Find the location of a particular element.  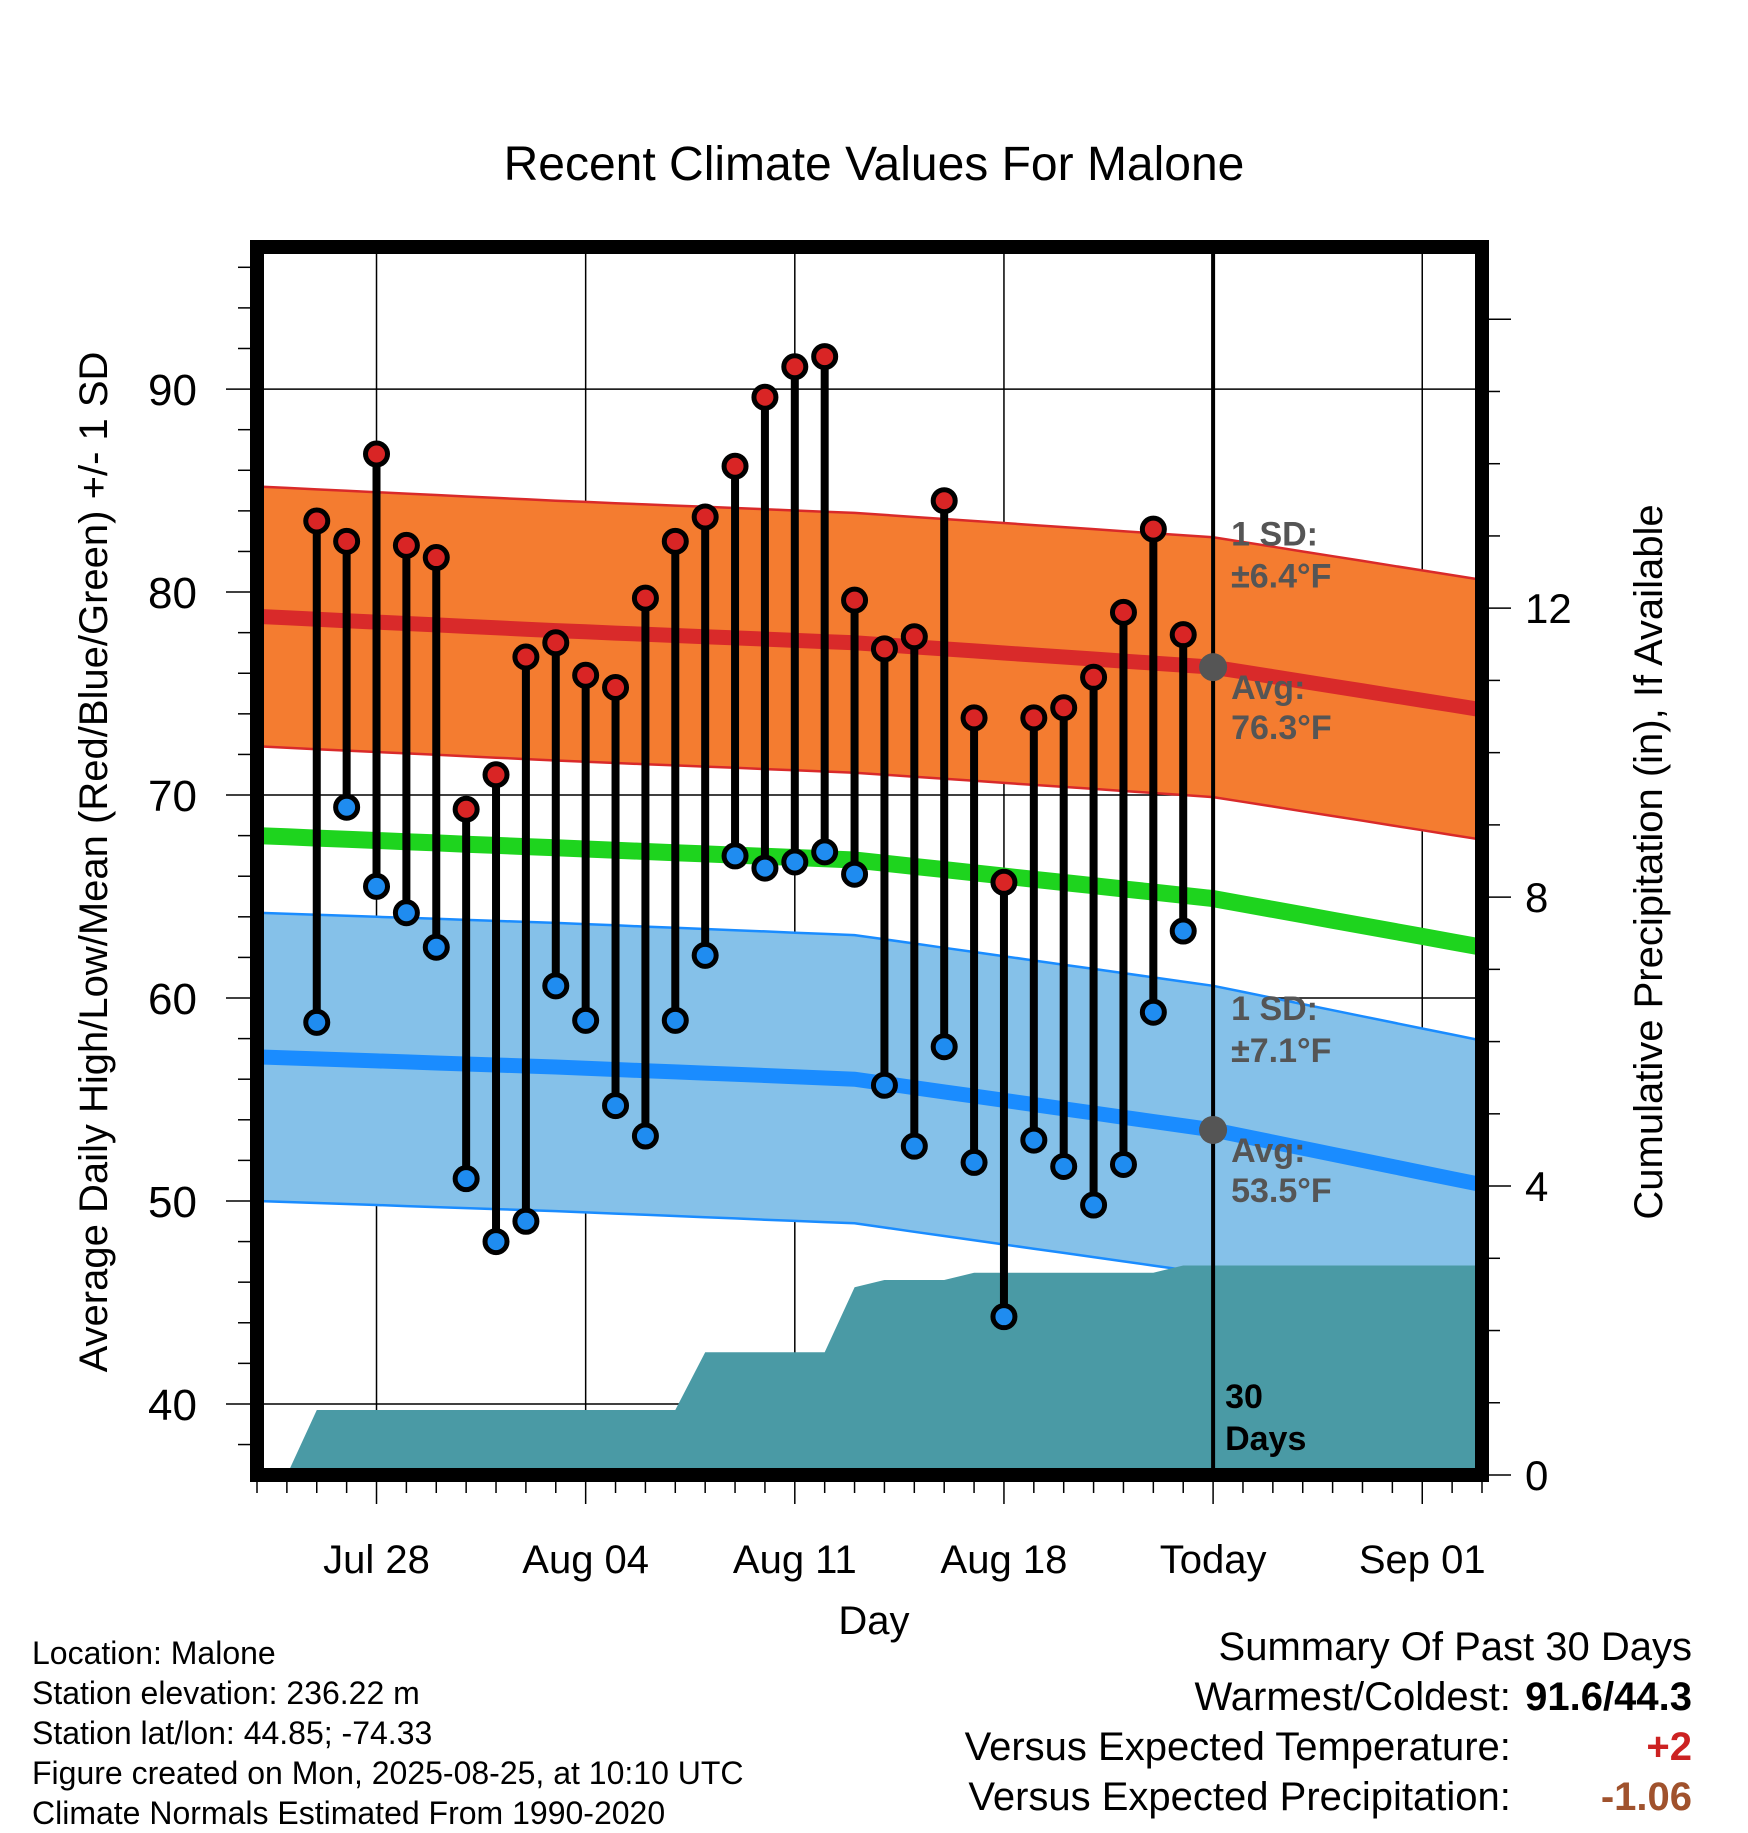

x-tick-label: Aug 11 is located at coordinates (795, 1560).